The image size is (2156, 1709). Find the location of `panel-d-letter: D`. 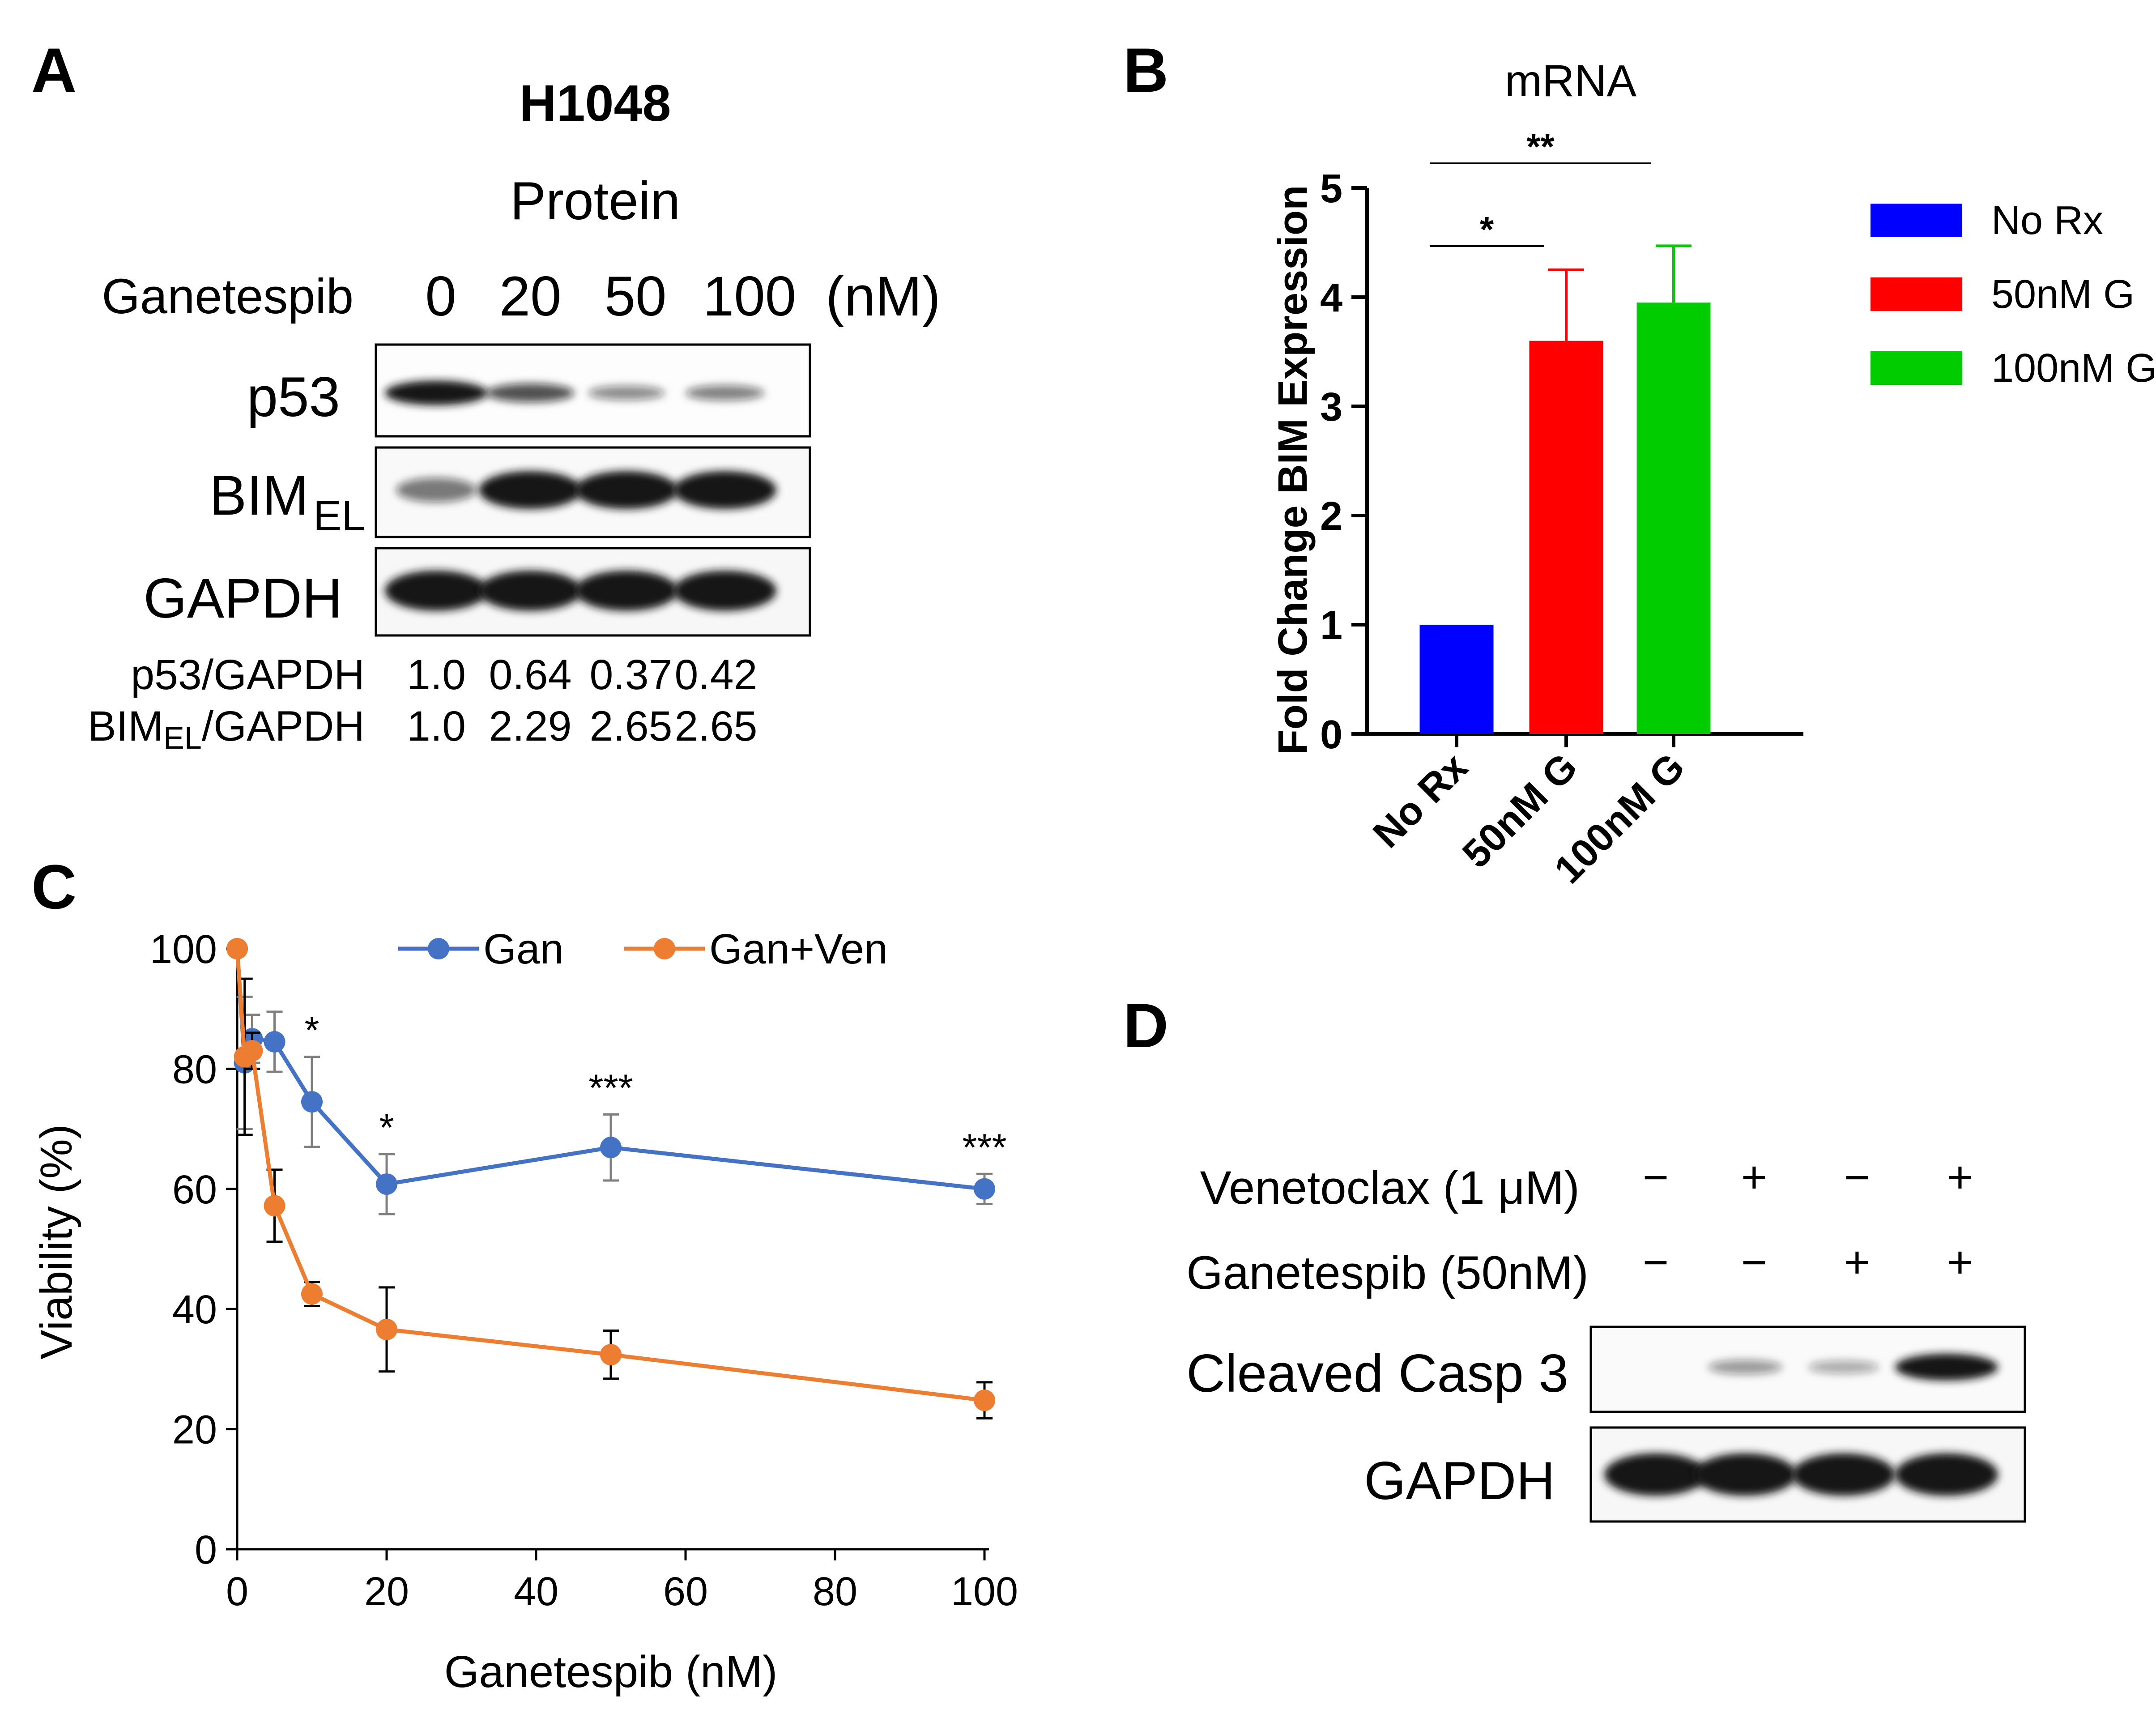

panel-d-letter: D is located at coordinates (1145, 1025).